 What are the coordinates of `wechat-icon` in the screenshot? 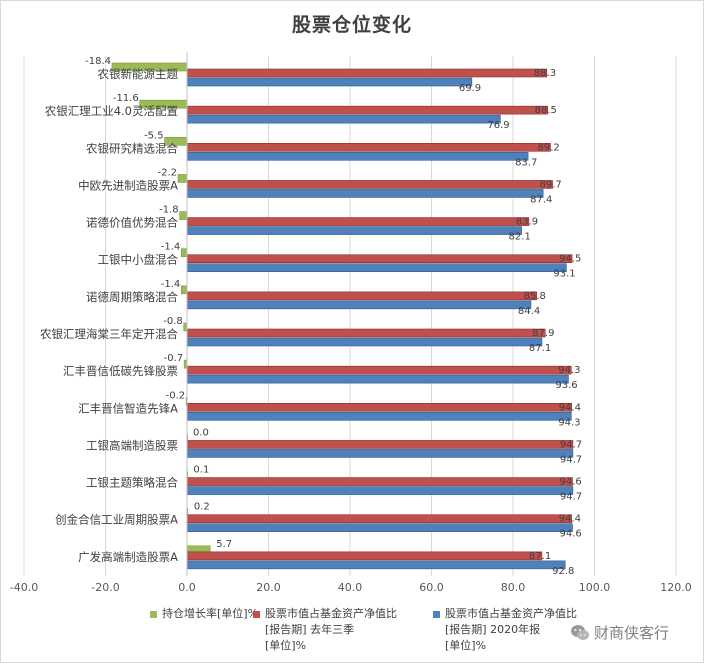 It's located at (580, 632).